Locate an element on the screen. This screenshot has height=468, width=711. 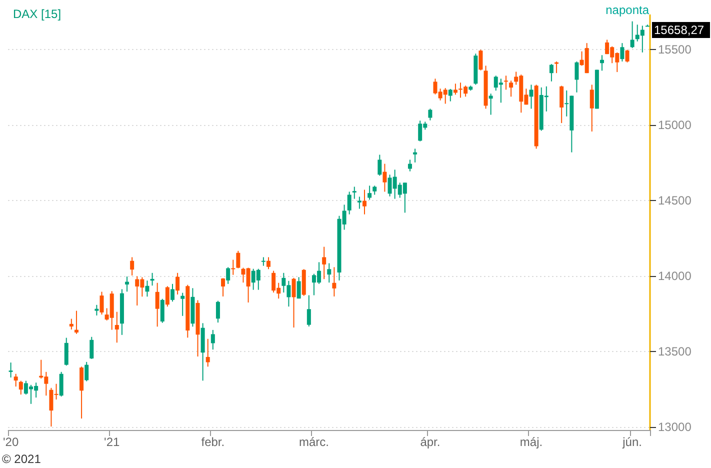
text: © 2021 is located at coordinates (22, 459).